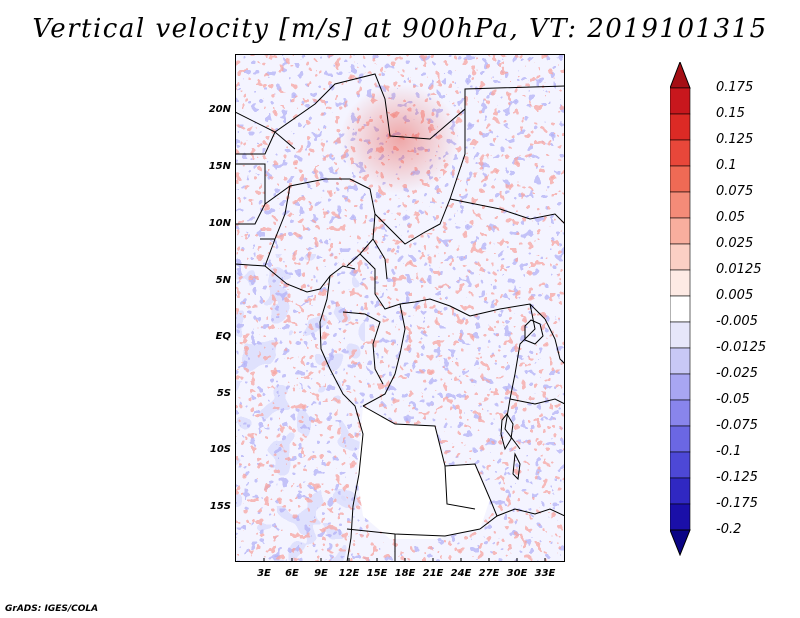 The image size is (800, 618). I want to click on lon-ticks, so click(404, 560).